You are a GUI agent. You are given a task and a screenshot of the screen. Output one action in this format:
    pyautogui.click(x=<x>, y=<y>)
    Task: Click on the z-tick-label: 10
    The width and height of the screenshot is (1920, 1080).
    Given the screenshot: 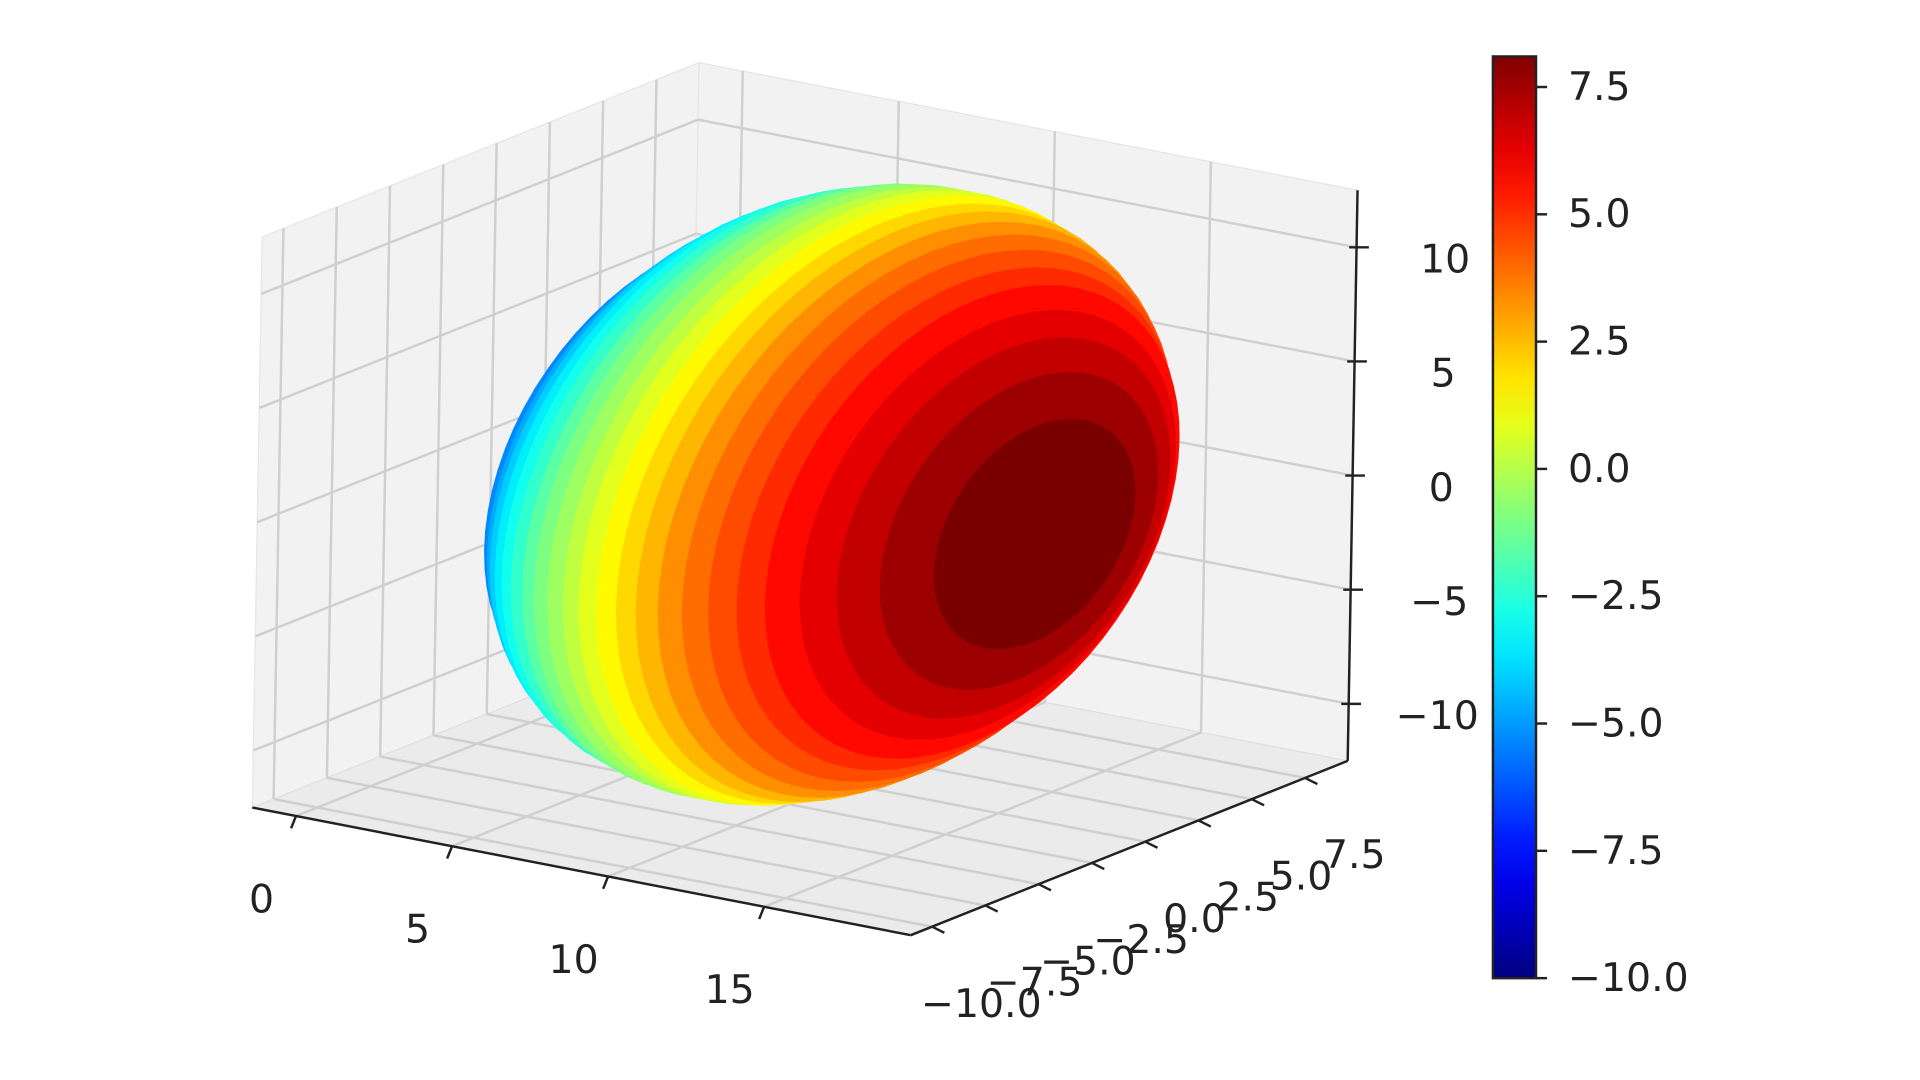 What is the action you would take?
    pyautogui.click(x=1445, y=260)
    